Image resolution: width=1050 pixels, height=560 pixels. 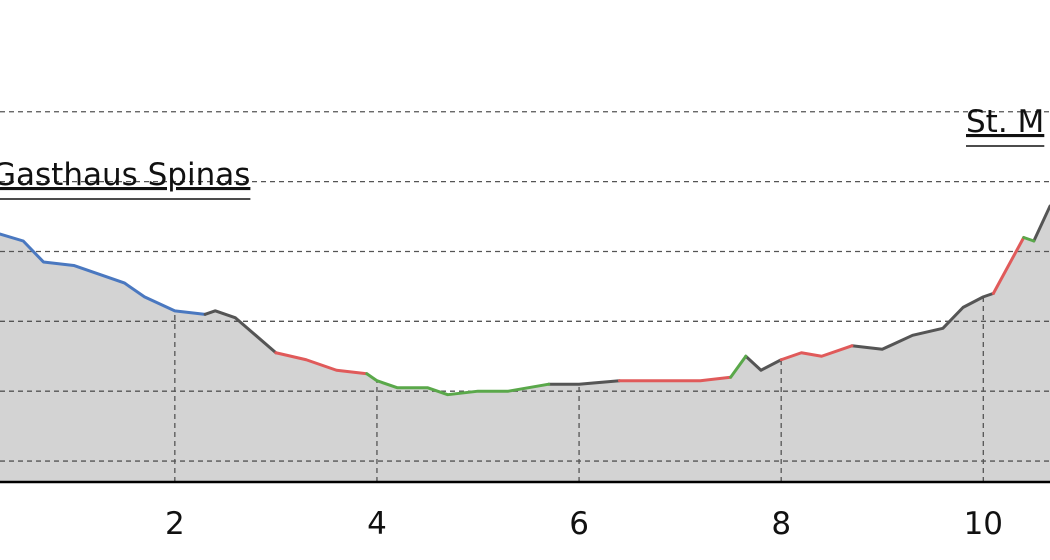 What do you see at coordinates (983, 524) in the screenshot?
I see `x-tick-label: 10` at bounding box center [983, 524].